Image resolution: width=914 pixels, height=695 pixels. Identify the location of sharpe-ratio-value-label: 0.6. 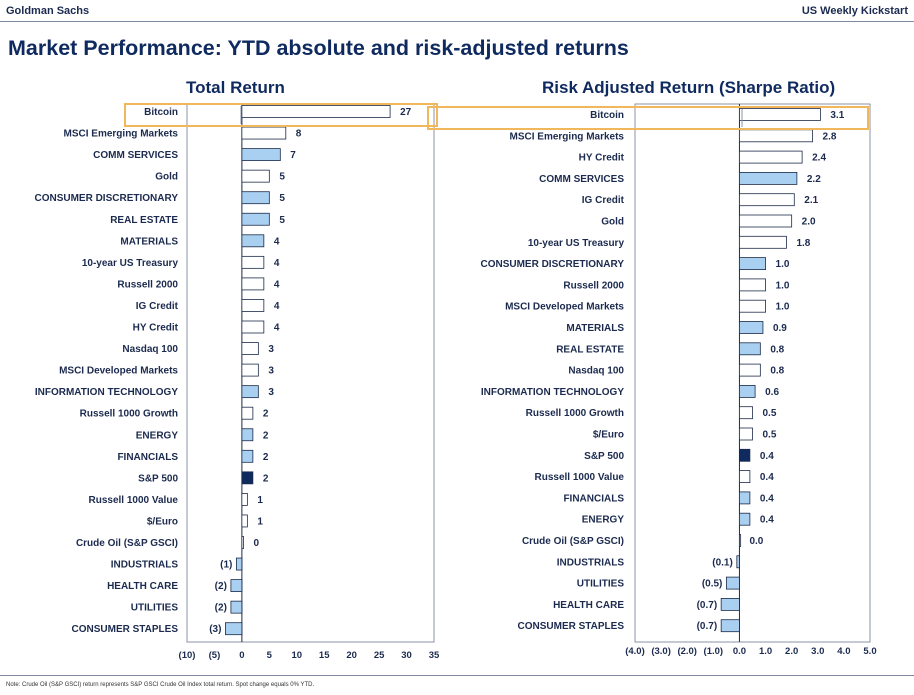
(772, 392).